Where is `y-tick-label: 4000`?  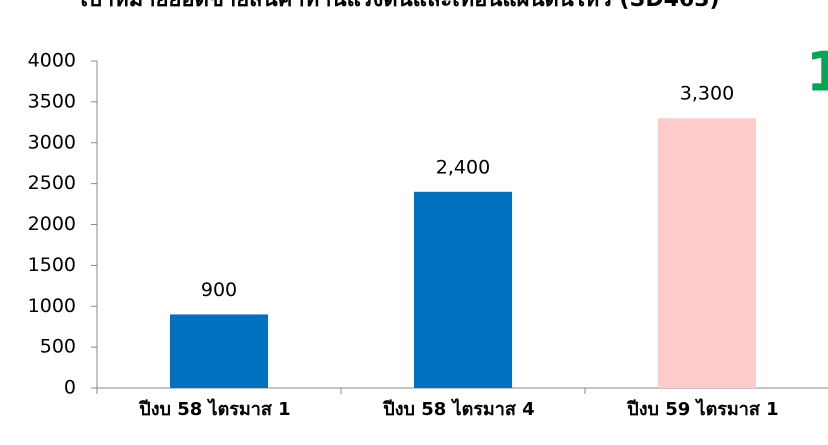 y-tick-label: 4000 is located at coordinates (52, 61).